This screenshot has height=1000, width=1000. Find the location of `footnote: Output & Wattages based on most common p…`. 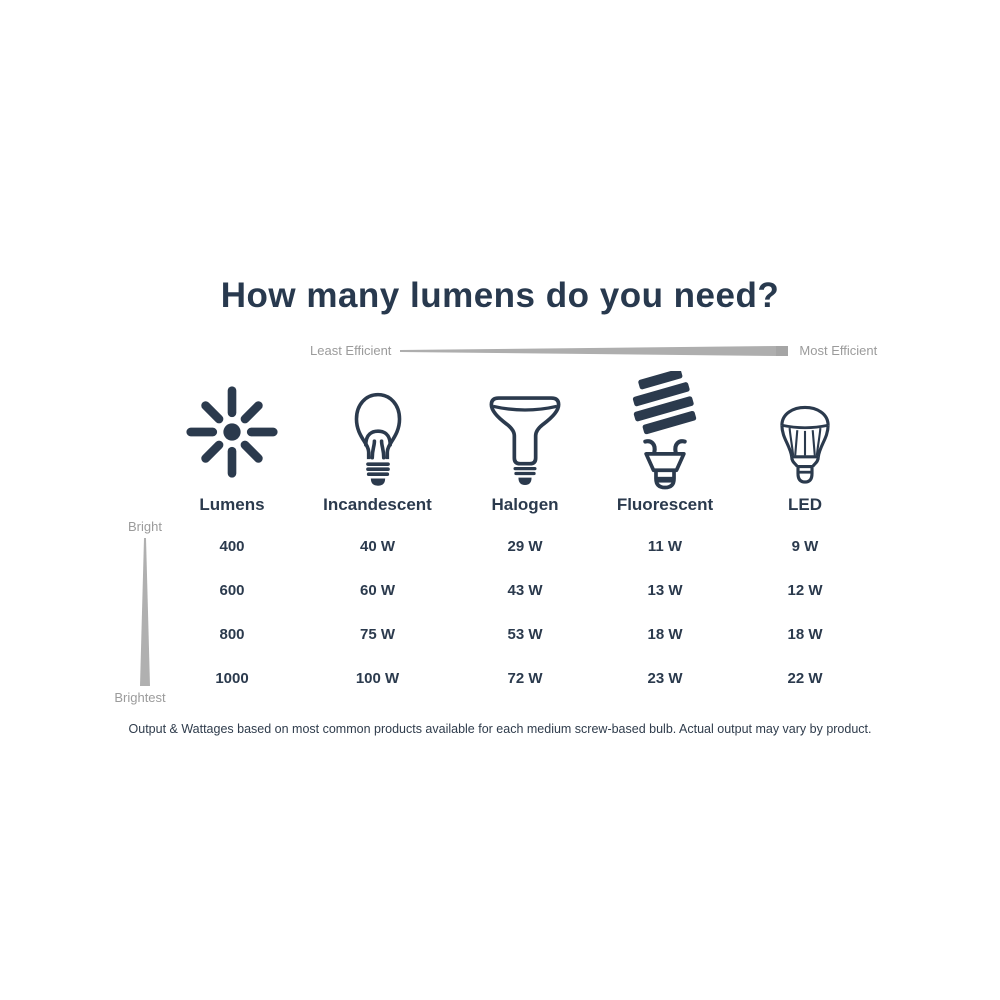

footnote: Output & Wattages based on most common p… is located at coordinates (500, 729).